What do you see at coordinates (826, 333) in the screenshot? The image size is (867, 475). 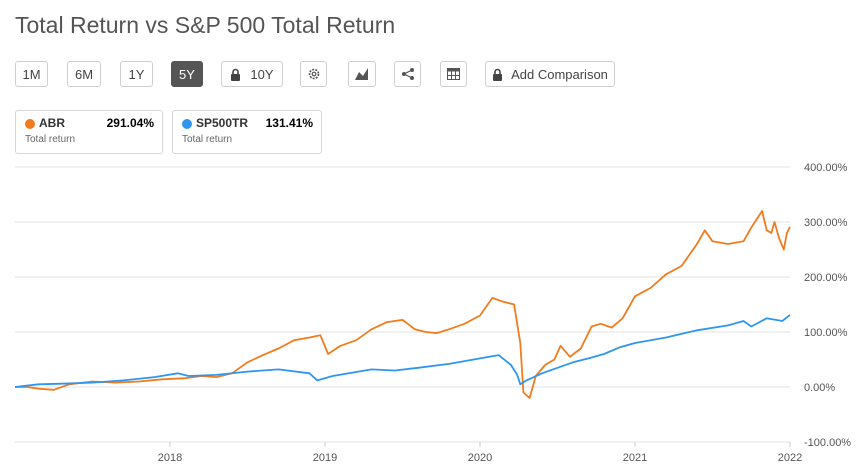 I see `y-tick-label: 100.00%` at bounding box center [826, 333].